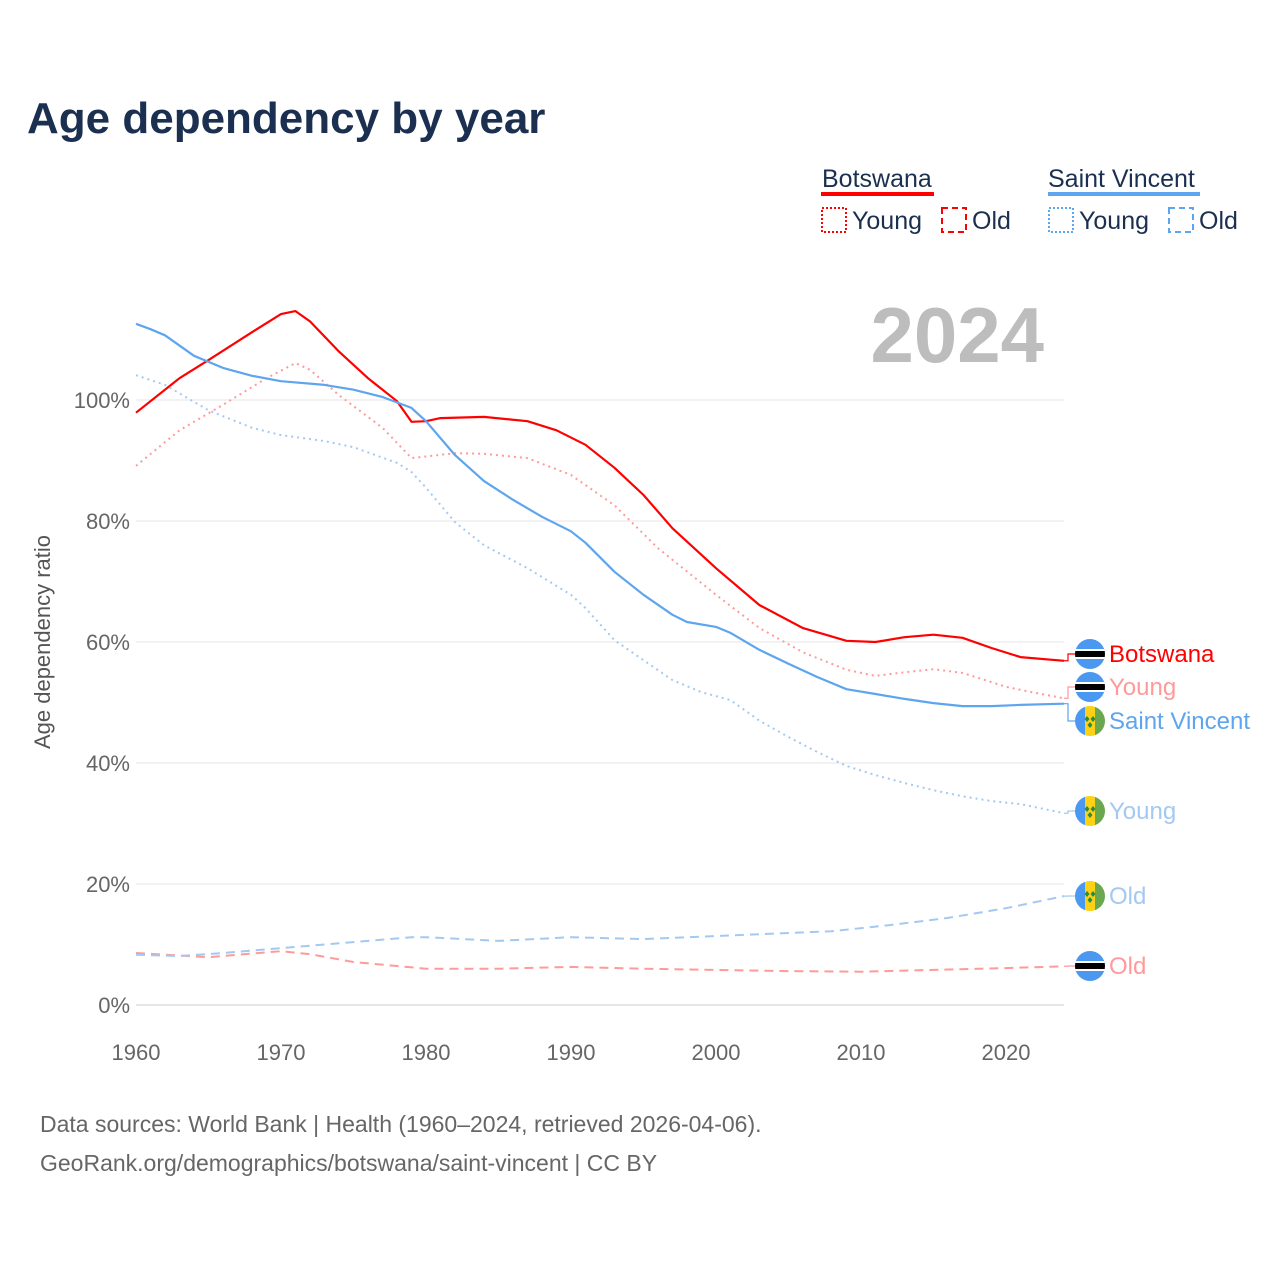 The image size is (1280, 1280). What do you see at coordinates (1179, 721) in the screenshot?
I see `svg-total-end-label: Saint Vincent` at bounding box center [1179, 721].